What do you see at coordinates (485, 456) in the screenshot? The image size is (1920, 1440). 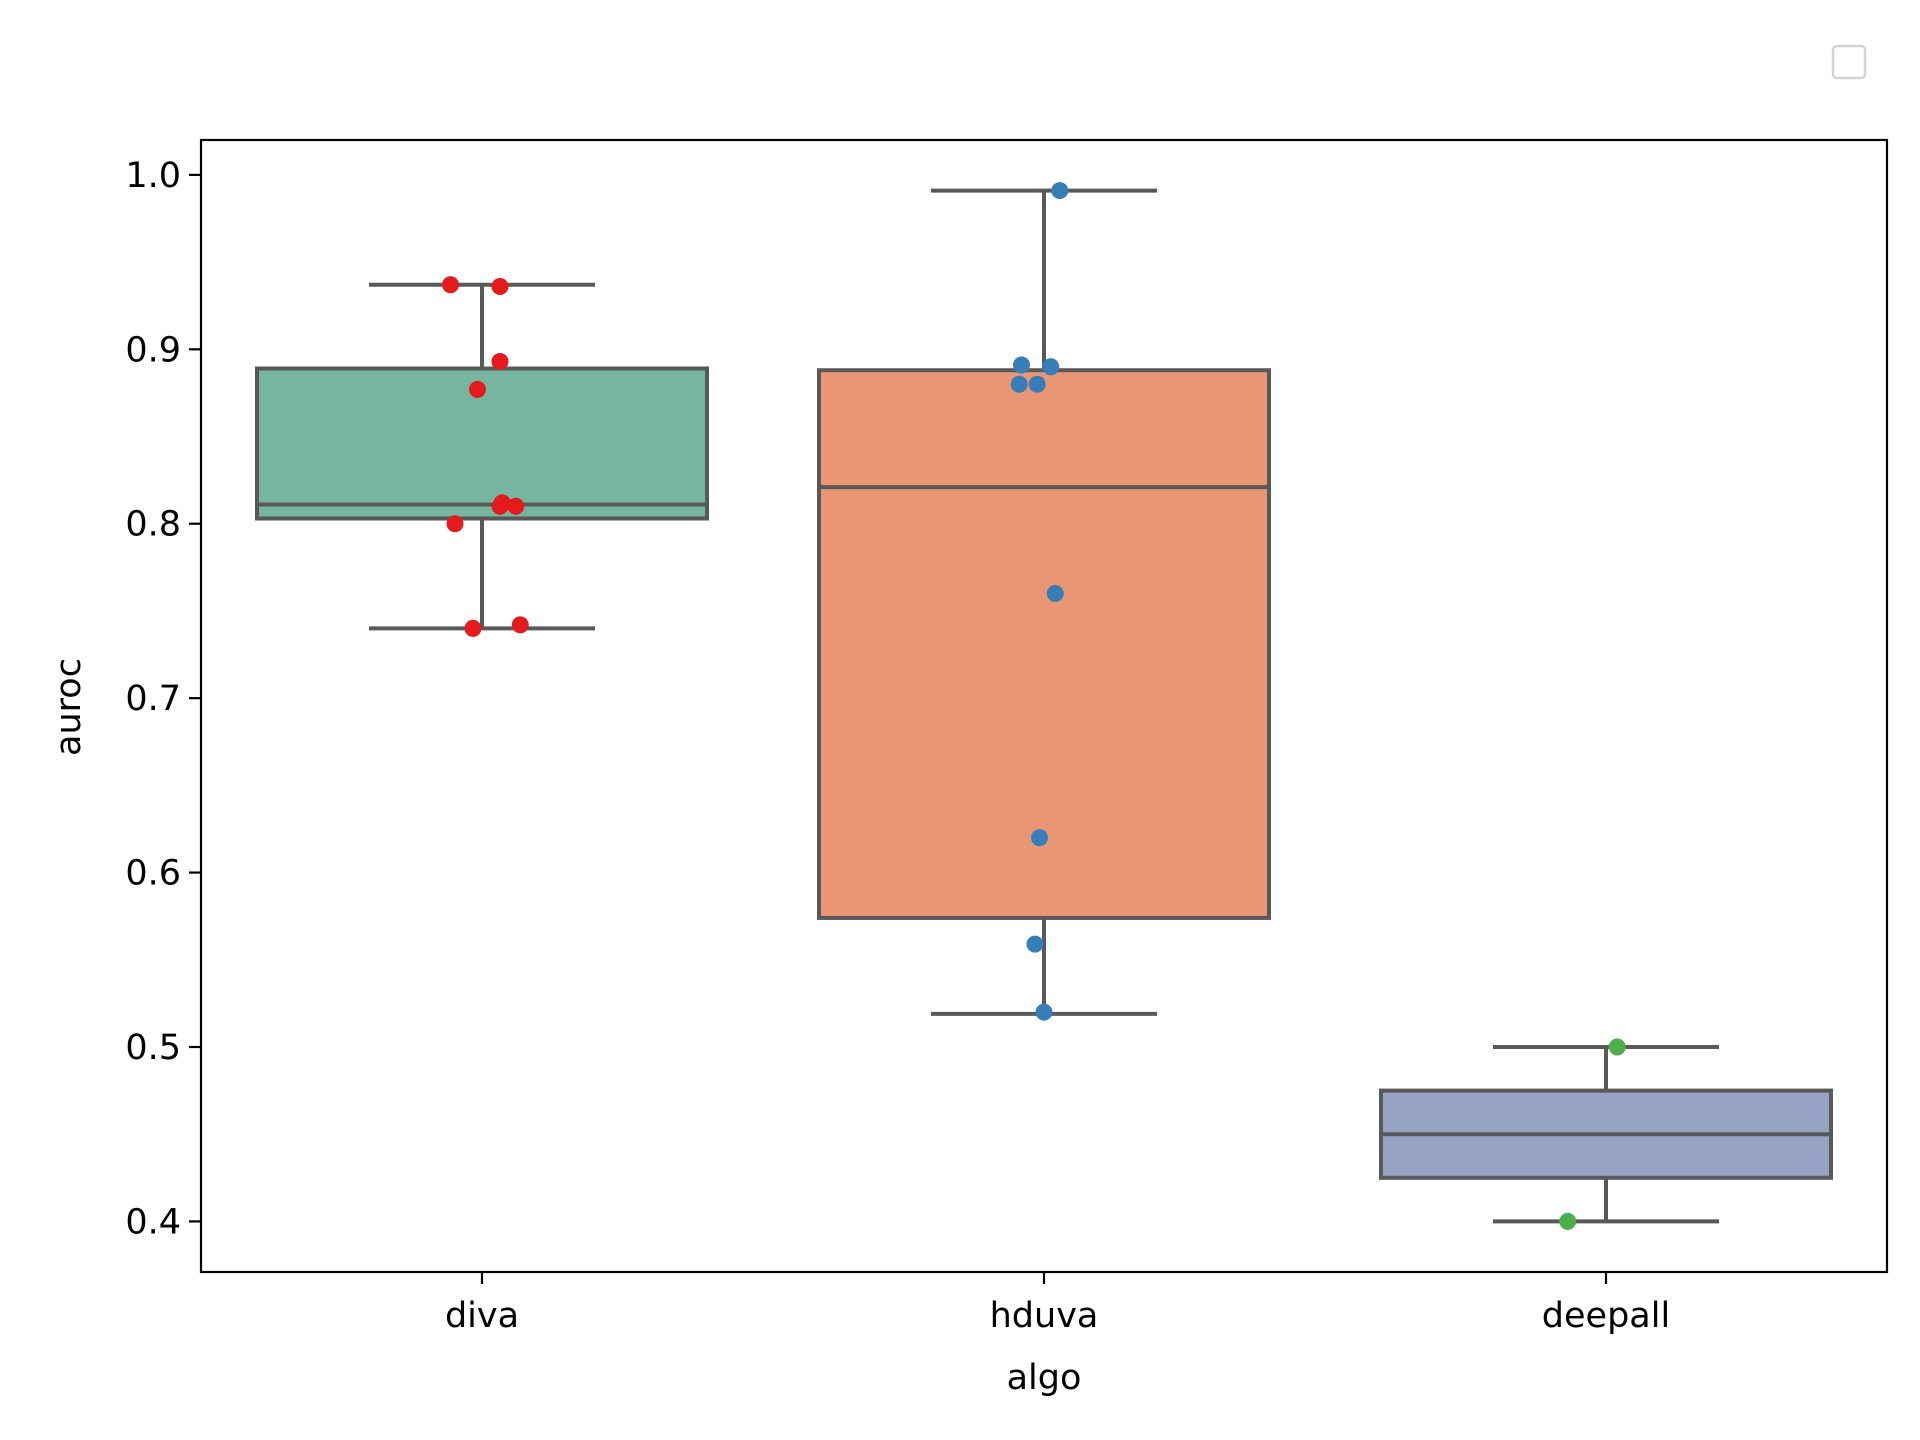 I see `points-diva` at bounding box center [485, 456].